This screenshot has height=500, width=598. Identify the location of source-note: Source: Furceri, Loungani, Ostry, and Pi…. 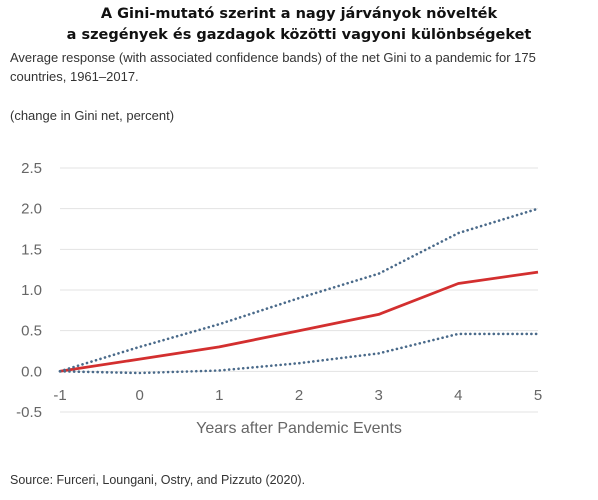
(158, 480).